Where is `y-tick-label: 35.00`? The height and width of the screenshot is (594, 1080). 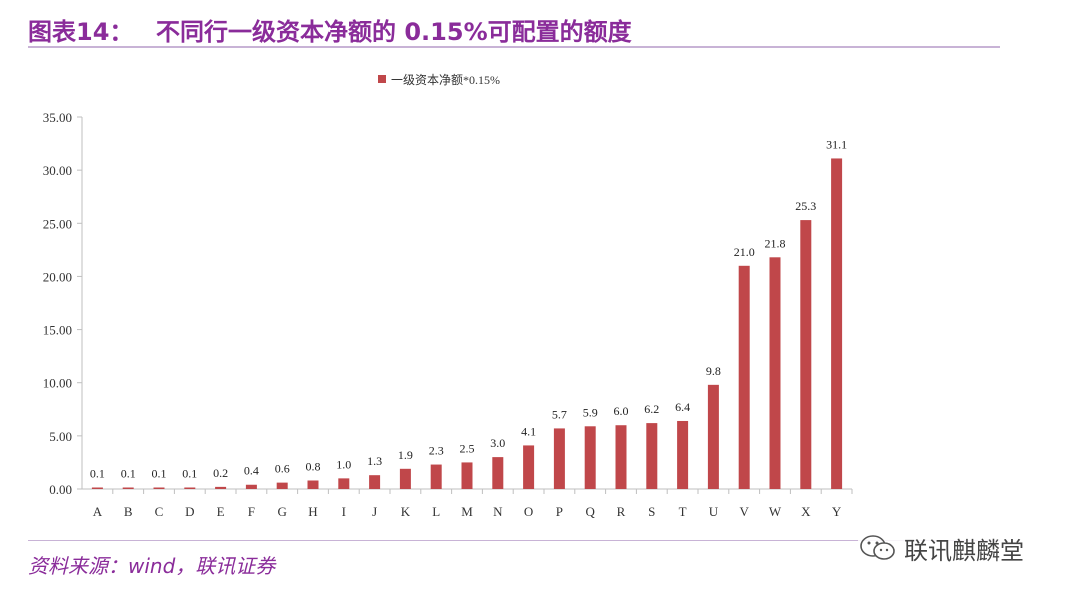
y-tick-label: 35.00 is located at coordinates (57, 117).